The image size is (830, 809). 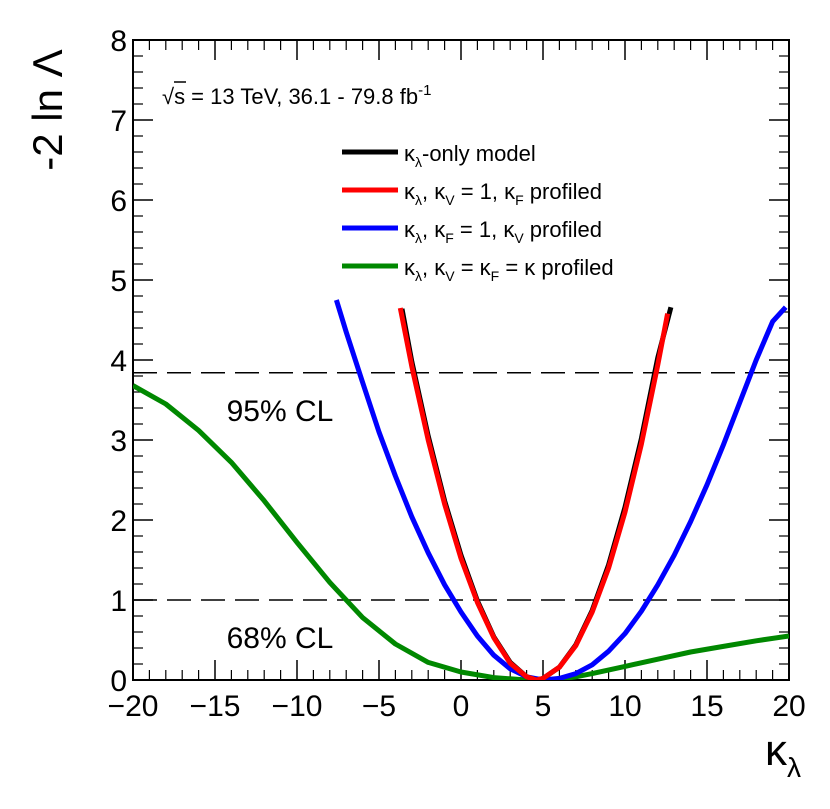 What do you see at coordinates (280, 525) in the screenshot?
I see `reference-labels: 95% CL 68% CL` at bounding box center [280, 525].